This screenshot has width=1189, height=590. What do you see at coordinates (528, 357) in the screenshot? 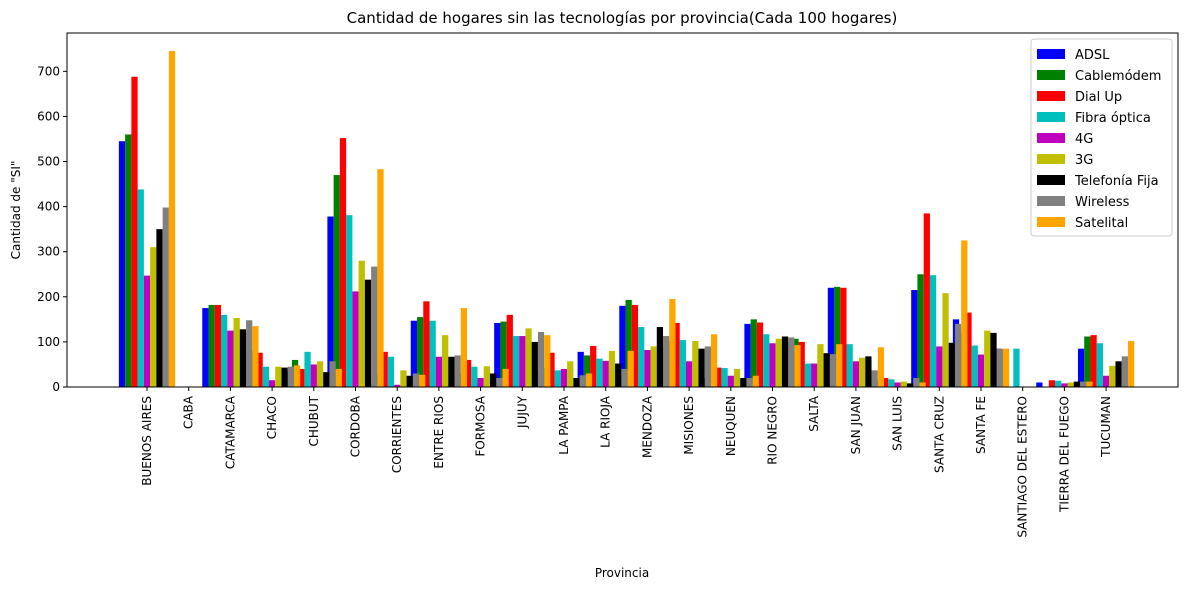
I see `bar-3g-jujuy` at bounding box center [528, 357].